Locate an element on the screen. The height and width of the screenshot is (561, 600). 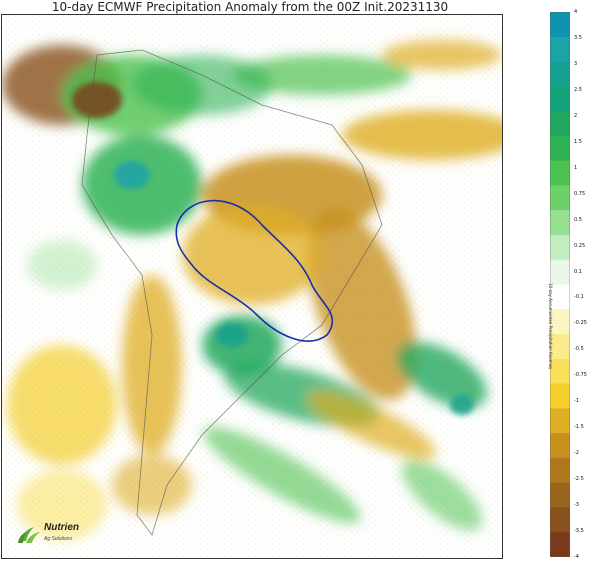
colorbar-tick-label: -3 is located at coordinates (576, 505).